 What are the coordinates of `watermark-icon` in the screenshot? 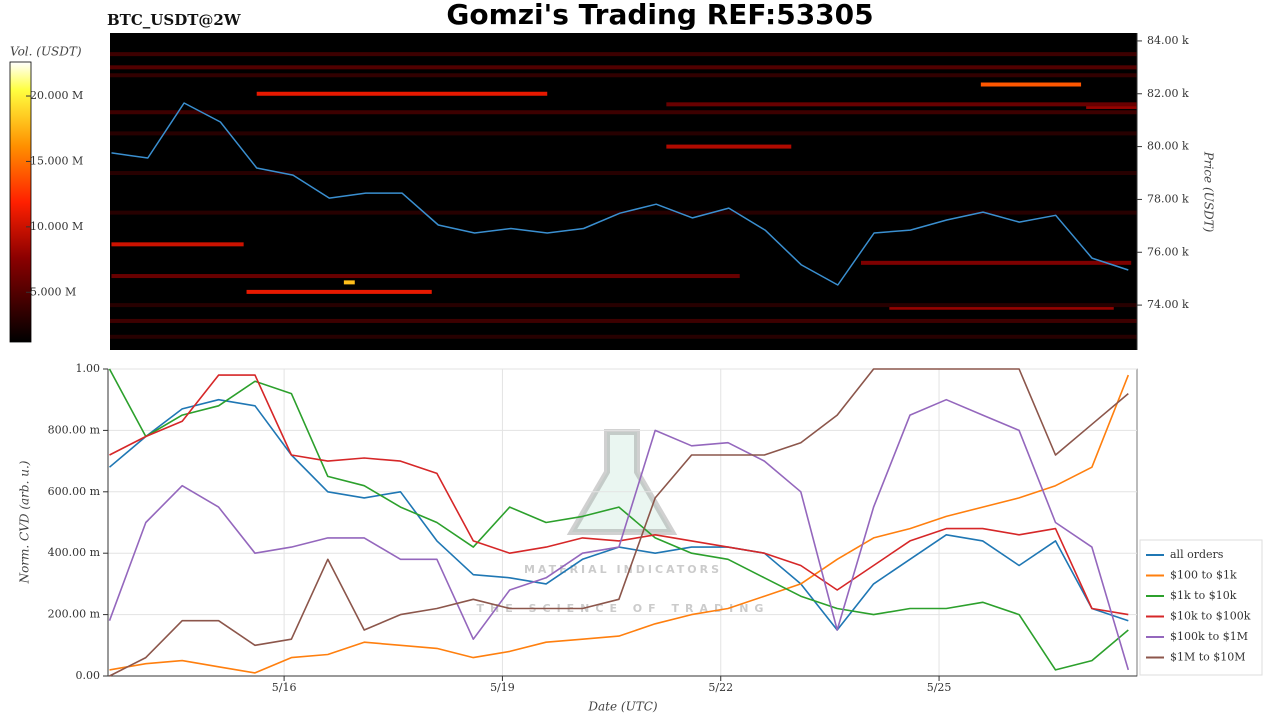 It's located at (622, 482).